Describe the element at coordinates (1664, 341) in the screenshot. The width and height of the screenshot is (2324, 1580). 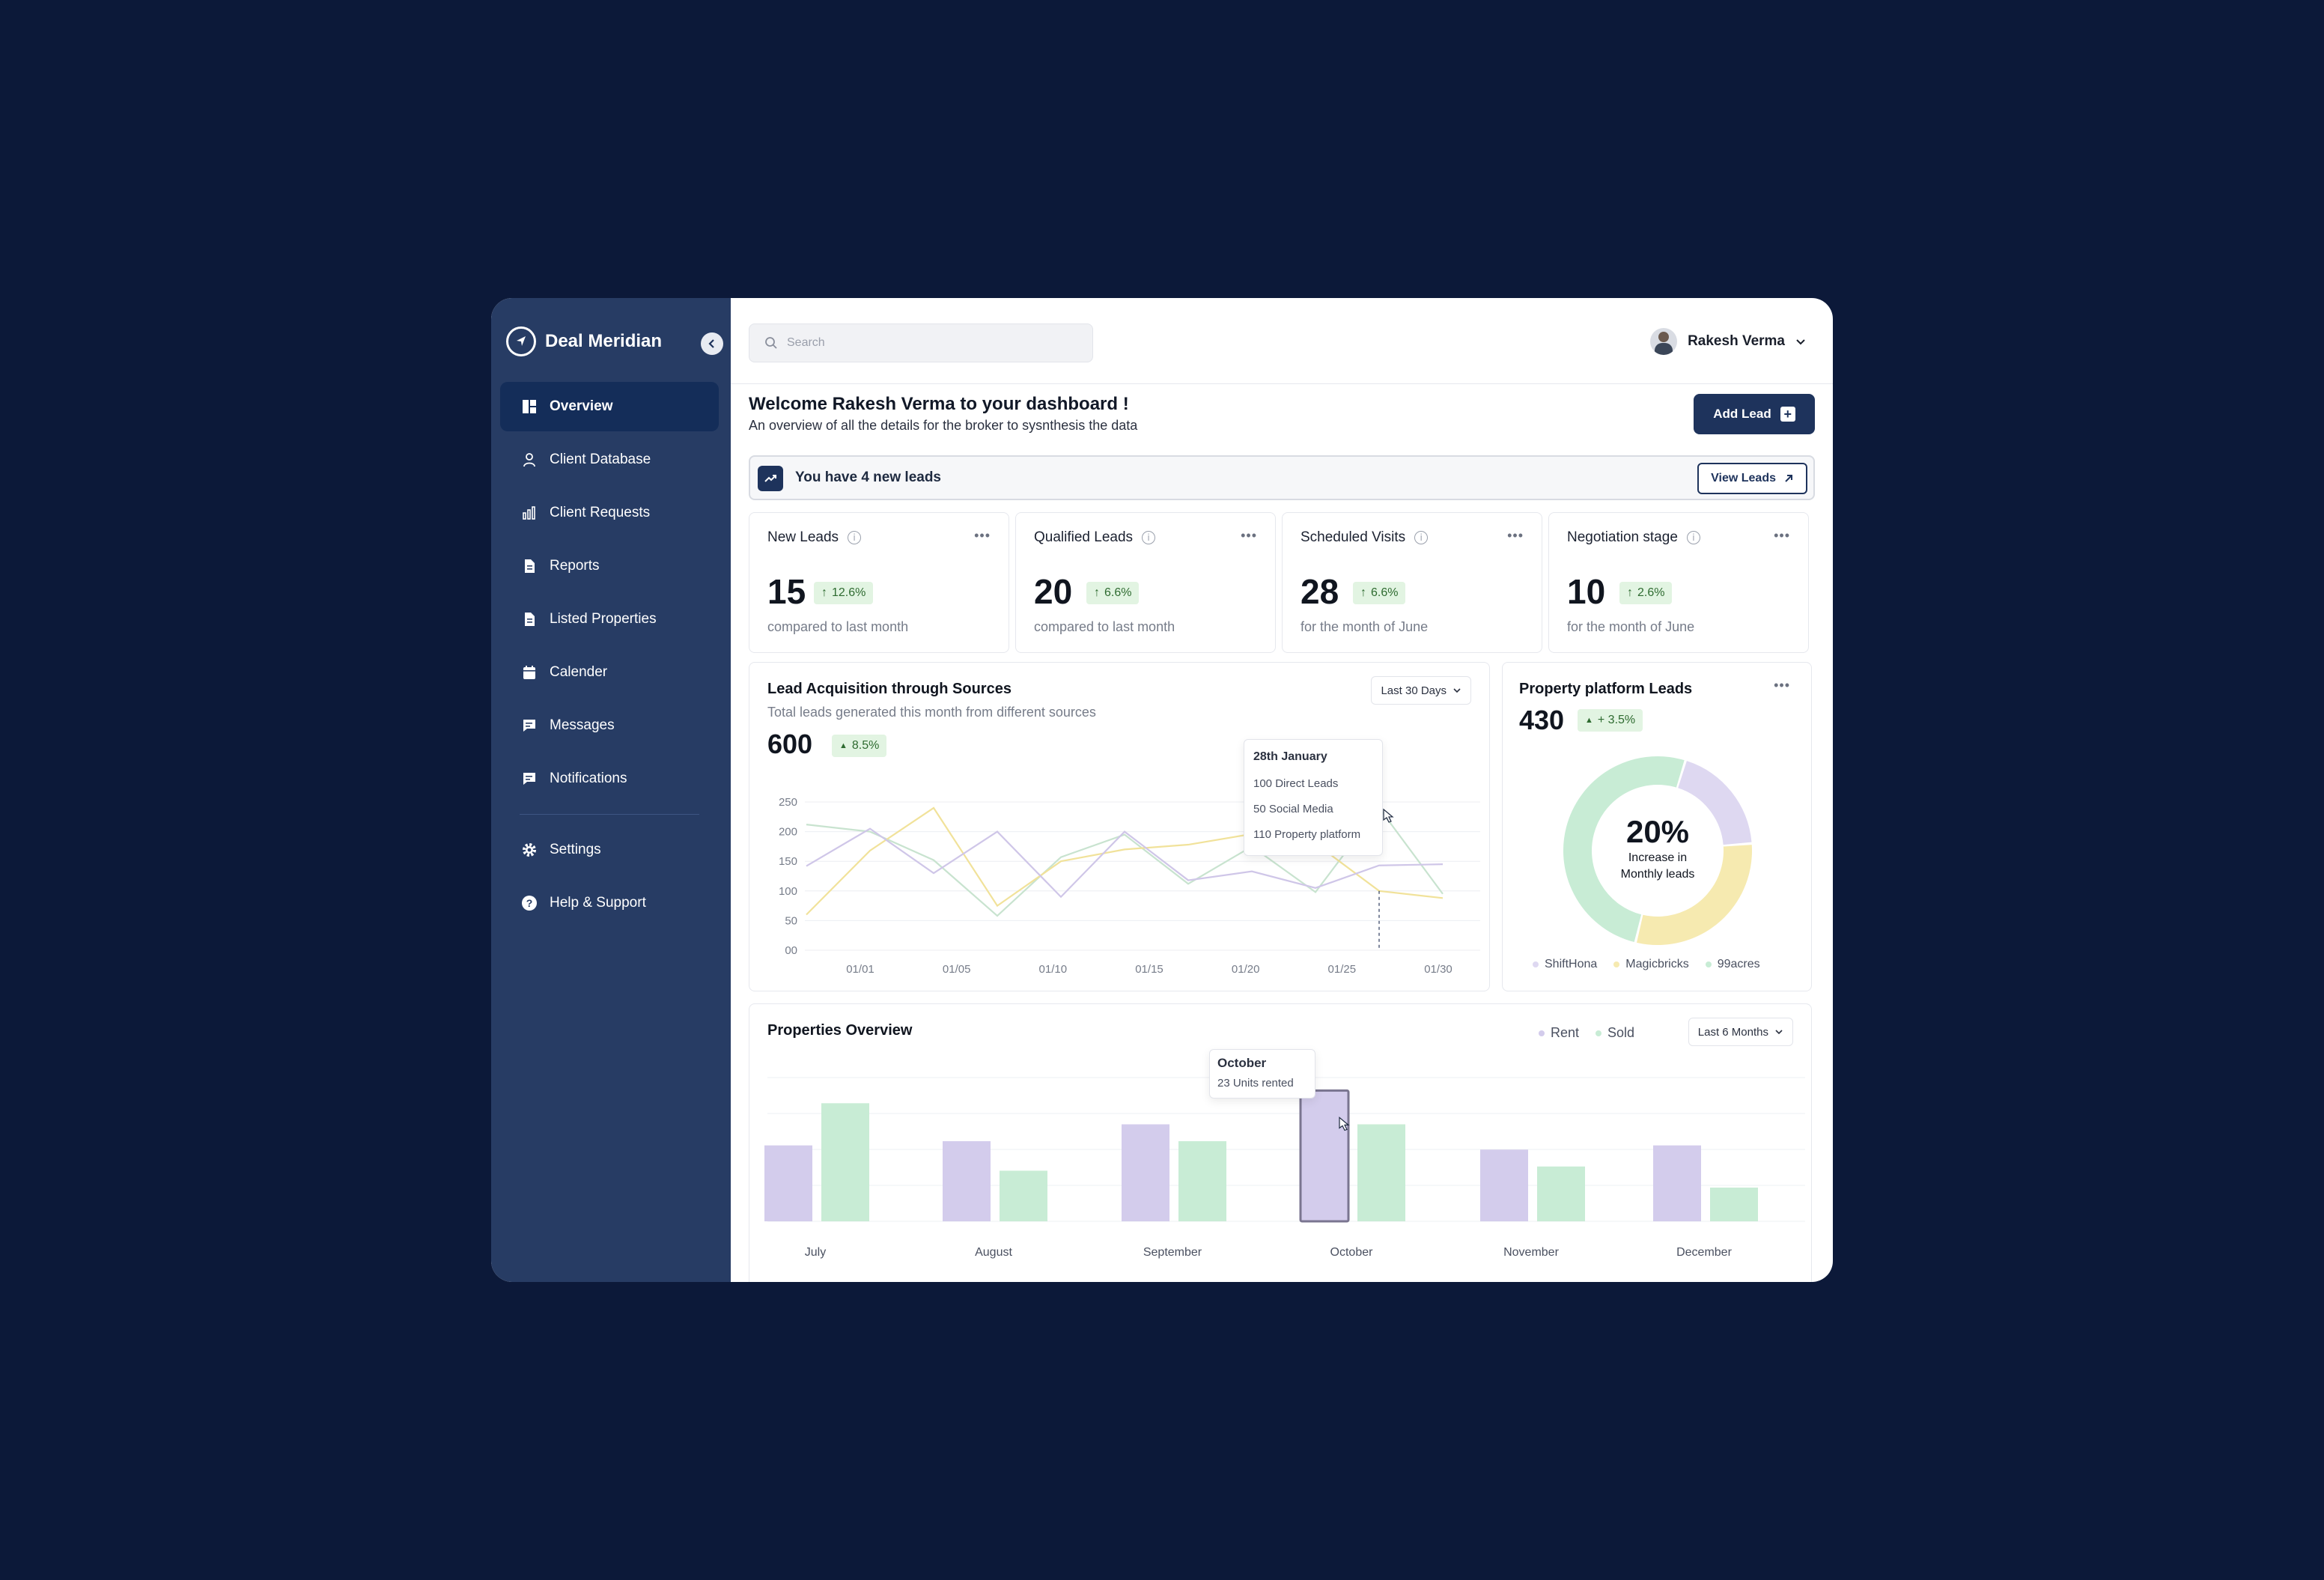
I see `avatar` at that location.